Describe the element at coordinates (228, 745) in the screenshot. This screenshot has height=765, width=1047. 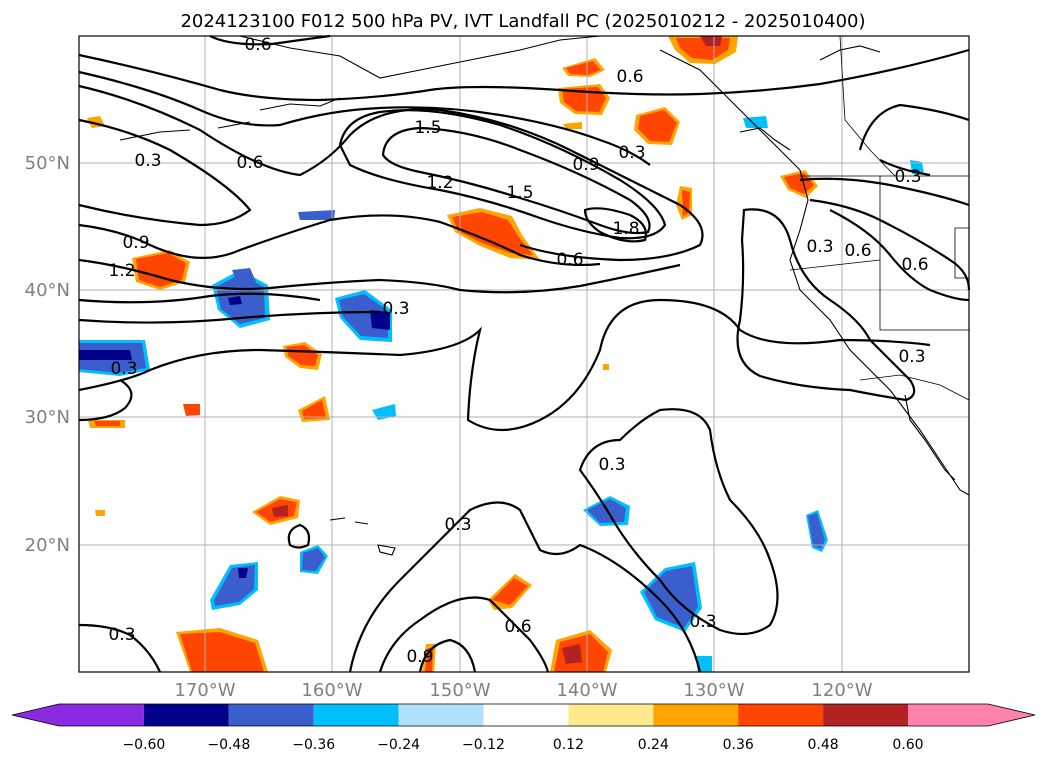
I see `colorbar-tick-label: −0.48` at that location.